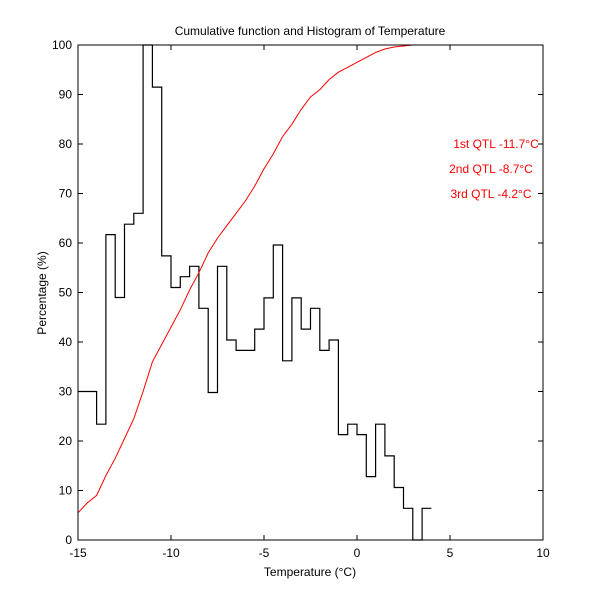 This screenshot has width=600, height=610. What do you see at coordinates (66, 342) in the screenshot?
I see `y-tick-label: 40` at bounding box center [66, 342].